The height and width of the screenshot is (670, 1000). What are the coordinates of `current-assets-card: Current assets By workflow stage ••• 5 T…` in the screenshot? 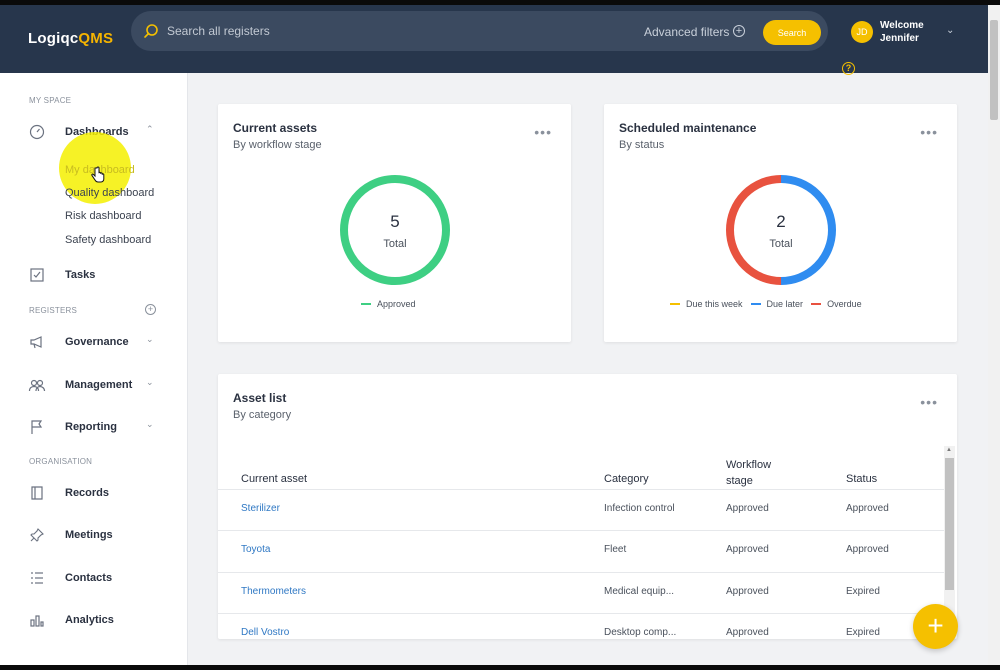 It's located at (394, 223).